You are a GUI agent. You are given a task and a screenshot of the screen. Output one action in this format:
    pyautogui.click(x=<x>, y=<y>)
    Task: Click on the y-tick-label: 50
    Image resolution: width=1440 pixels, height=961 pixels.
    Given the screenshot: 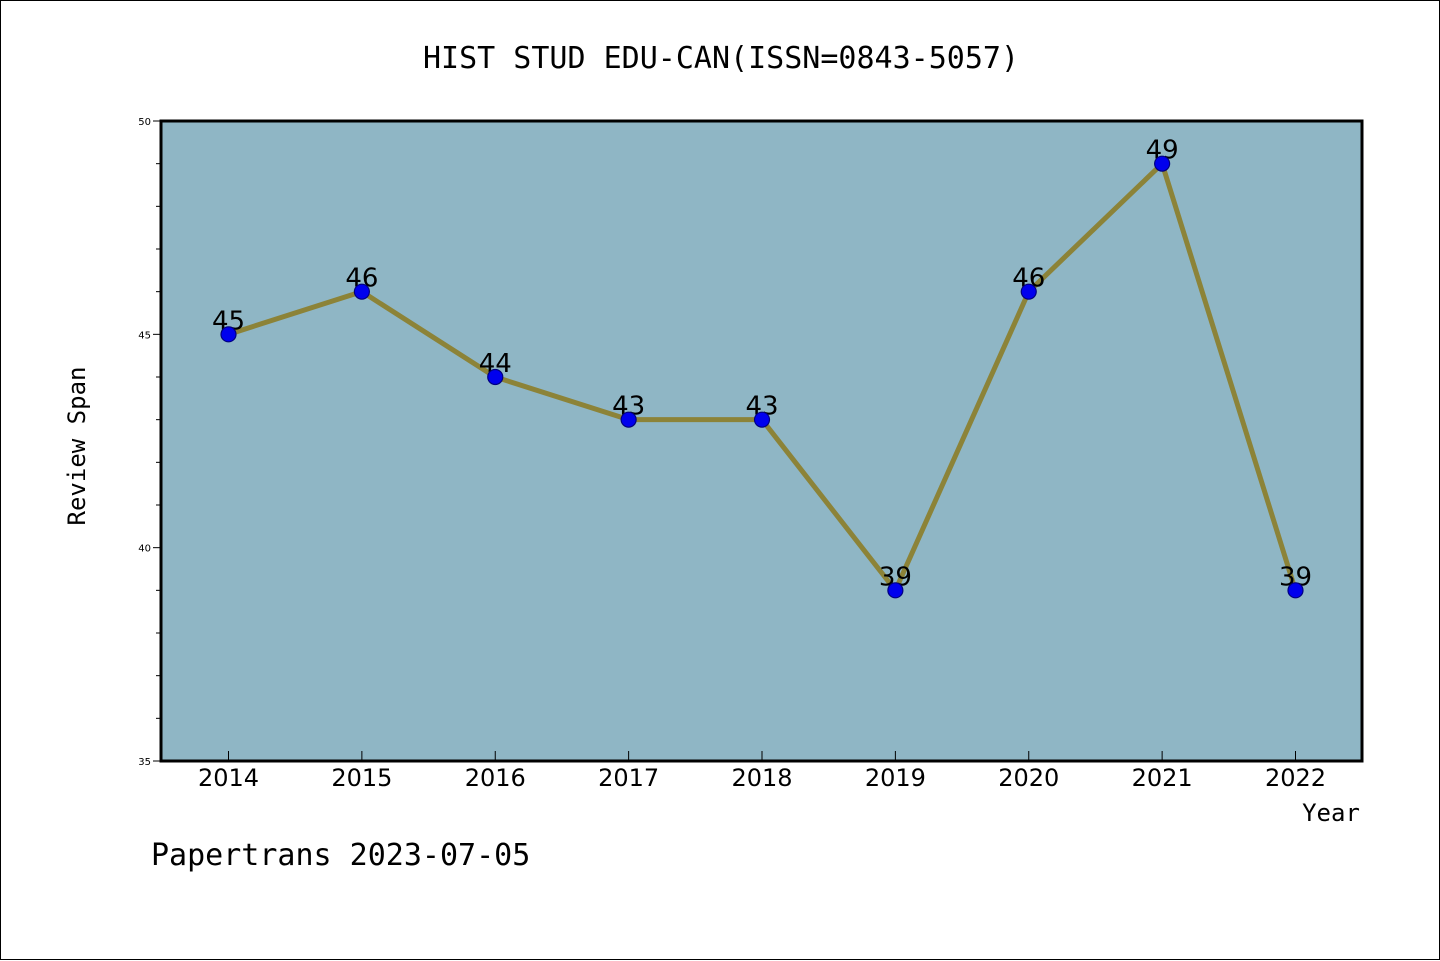 What is the action you would take?
    pyautogui.click(x=144, y=122)
    